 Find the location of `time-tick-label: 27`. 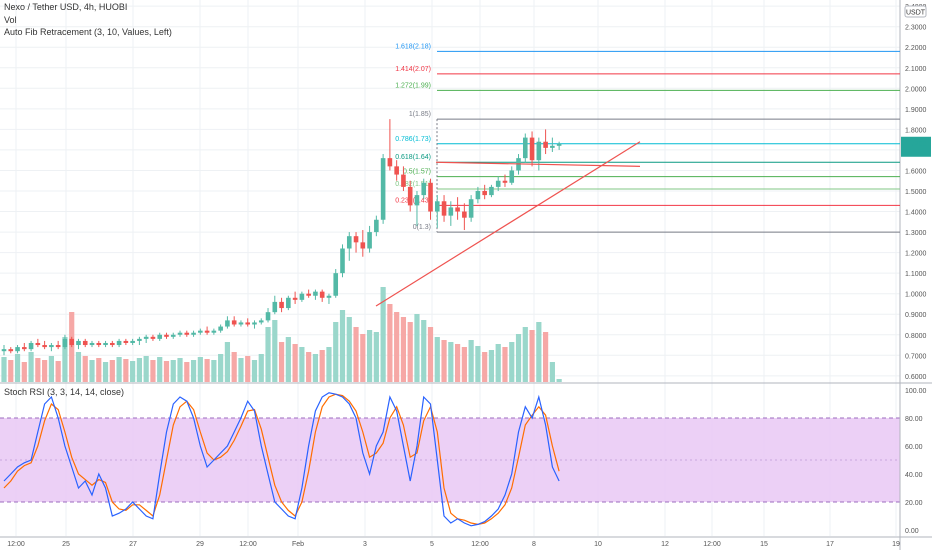

time-tick-label: 27 is located at coordinates (133, 544).